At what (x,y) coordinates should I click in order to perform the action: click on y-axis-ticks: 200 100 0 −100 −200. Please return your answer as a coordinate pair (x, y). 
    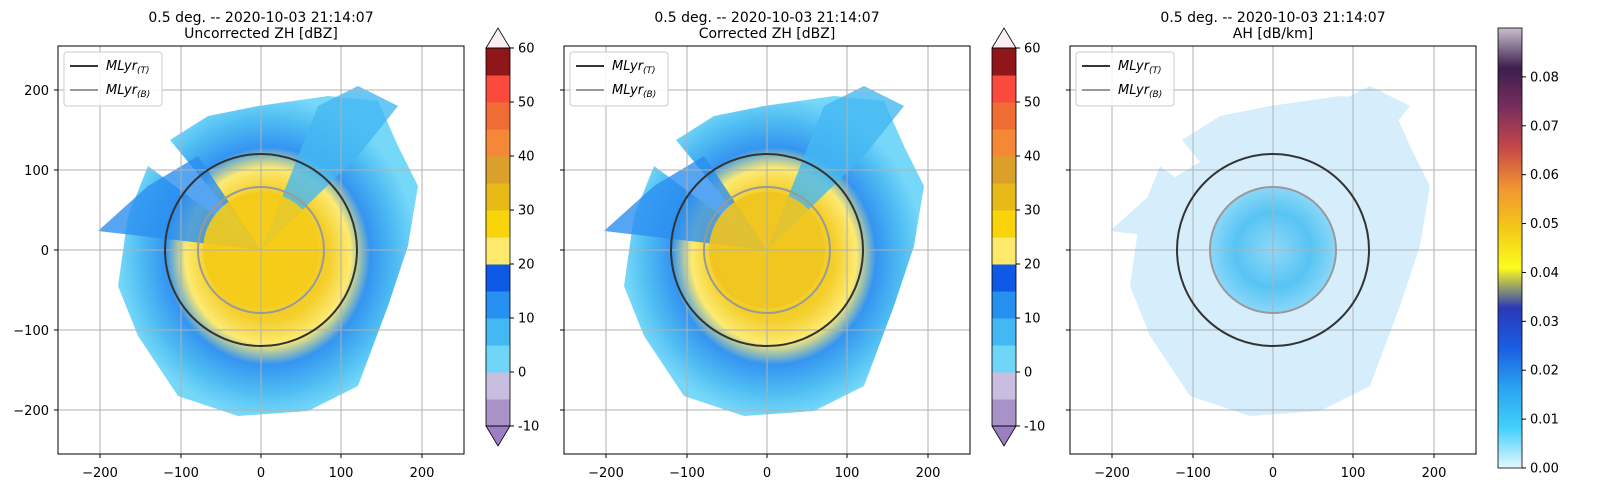
    Looking at the image, I should click on (35, 251).